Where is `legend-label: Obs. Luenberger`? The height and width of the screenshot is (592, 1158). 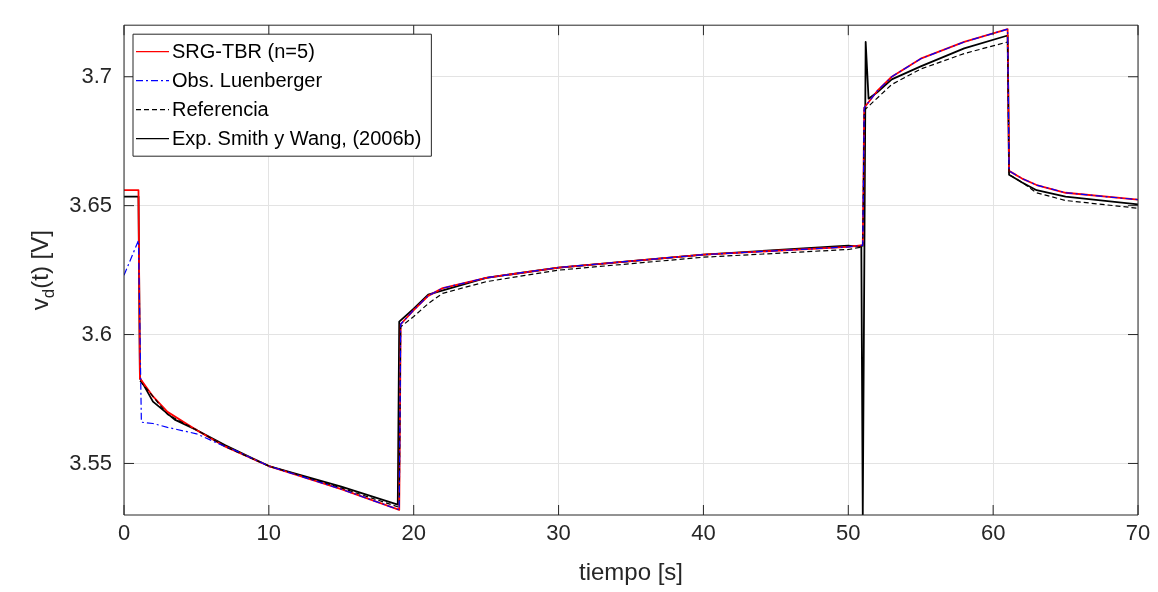
legend-label: Obs. Luenberger is located at coordinates (247, 80).